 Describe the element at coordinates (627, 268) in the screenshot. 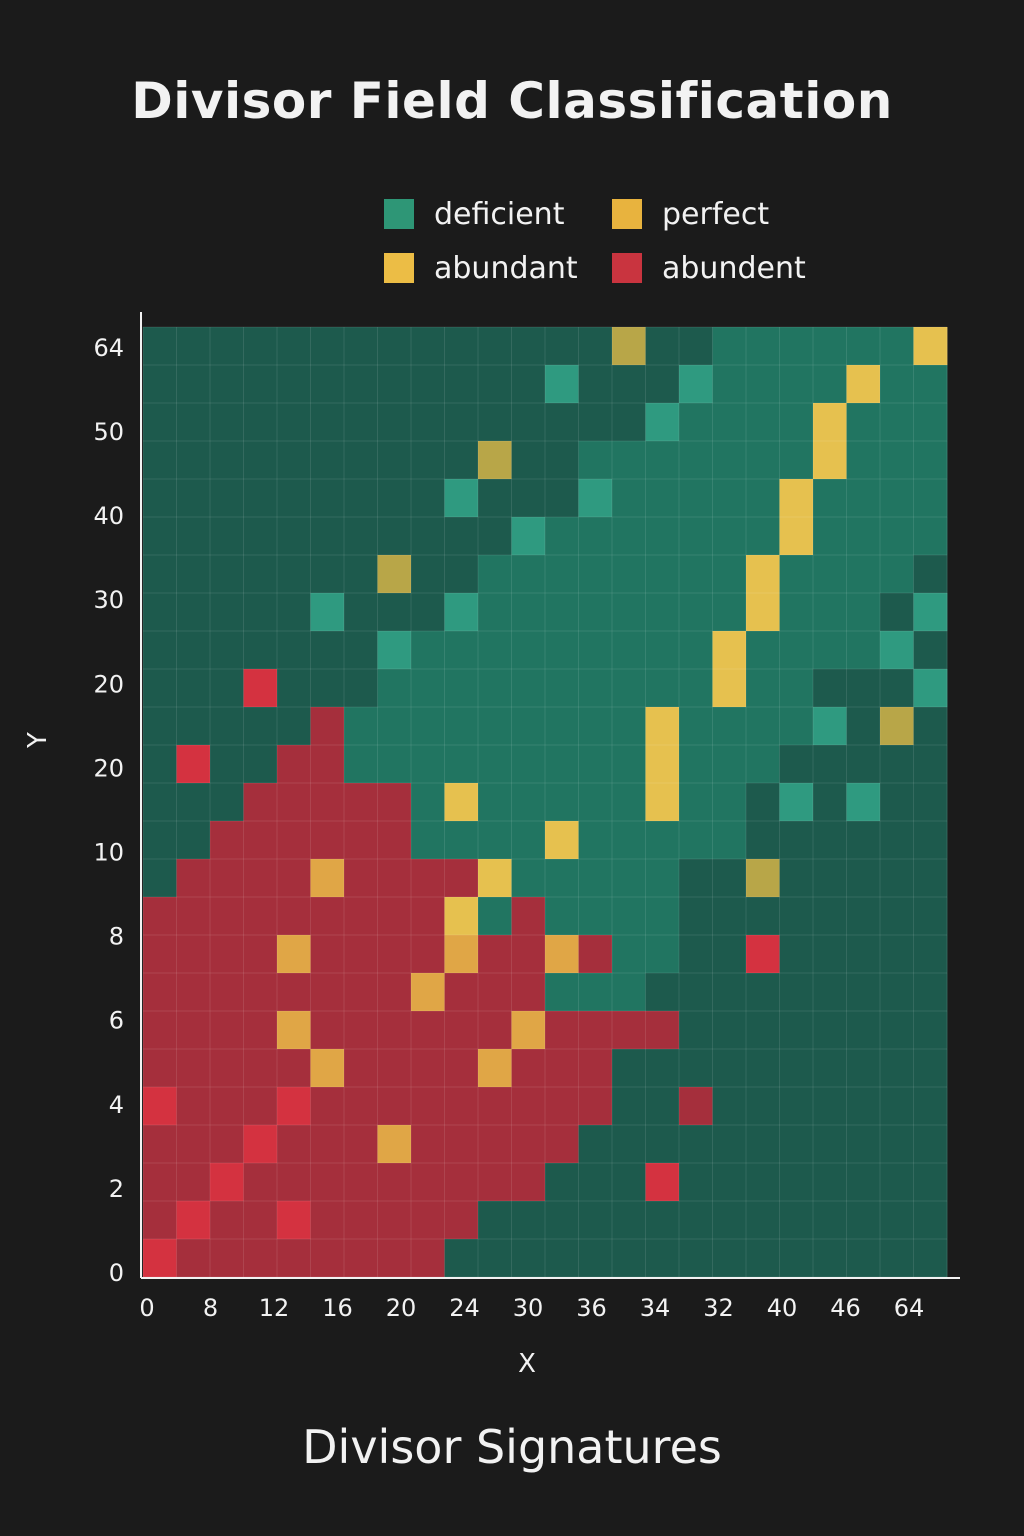

I see `legend-swatch-abundent` at that location.